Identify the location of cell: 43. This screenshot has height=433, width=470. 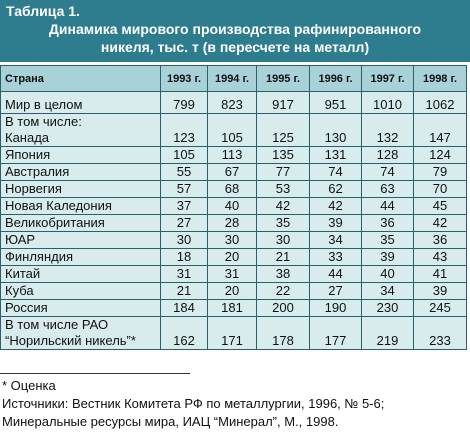
(440, 257).